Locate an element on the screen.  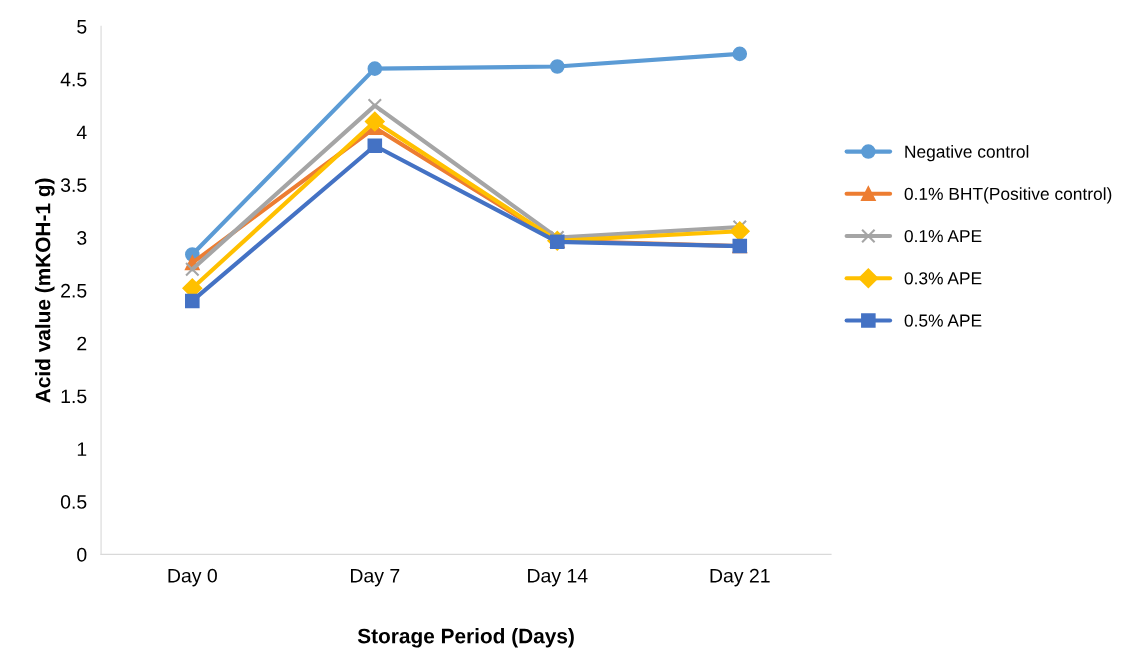
y-tick-label: 0 is located at coordinates (82, 554).